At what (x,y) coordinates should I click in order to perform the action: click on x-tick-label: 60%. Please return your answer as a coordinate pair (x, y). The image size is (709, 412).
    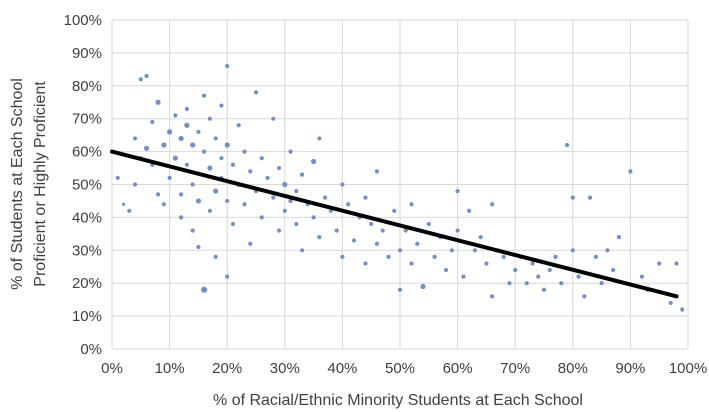
    Looking at the image, I should click on (458, 368).